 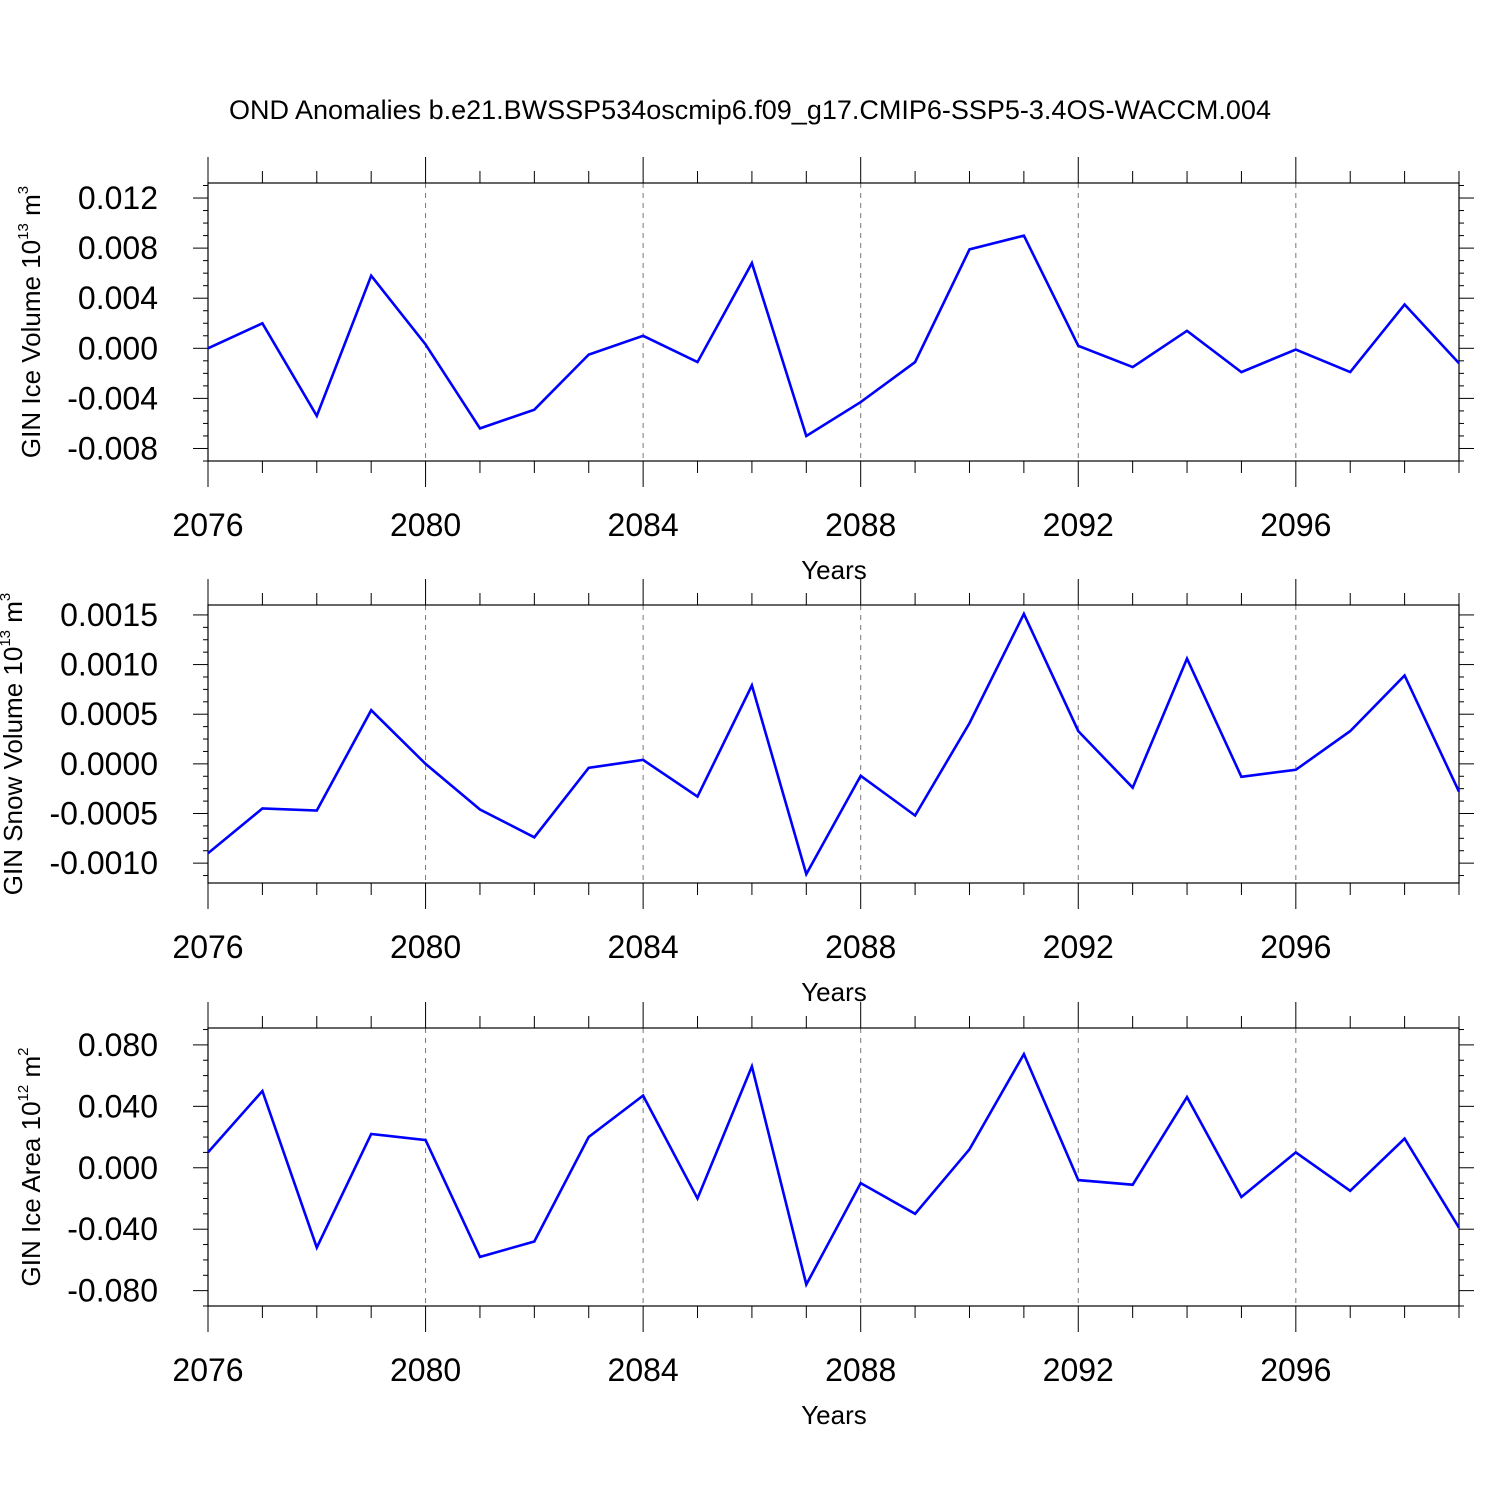 I want to click on y-axis-label-text: GIN Ice Volume 10, so click(x=31, y=349).